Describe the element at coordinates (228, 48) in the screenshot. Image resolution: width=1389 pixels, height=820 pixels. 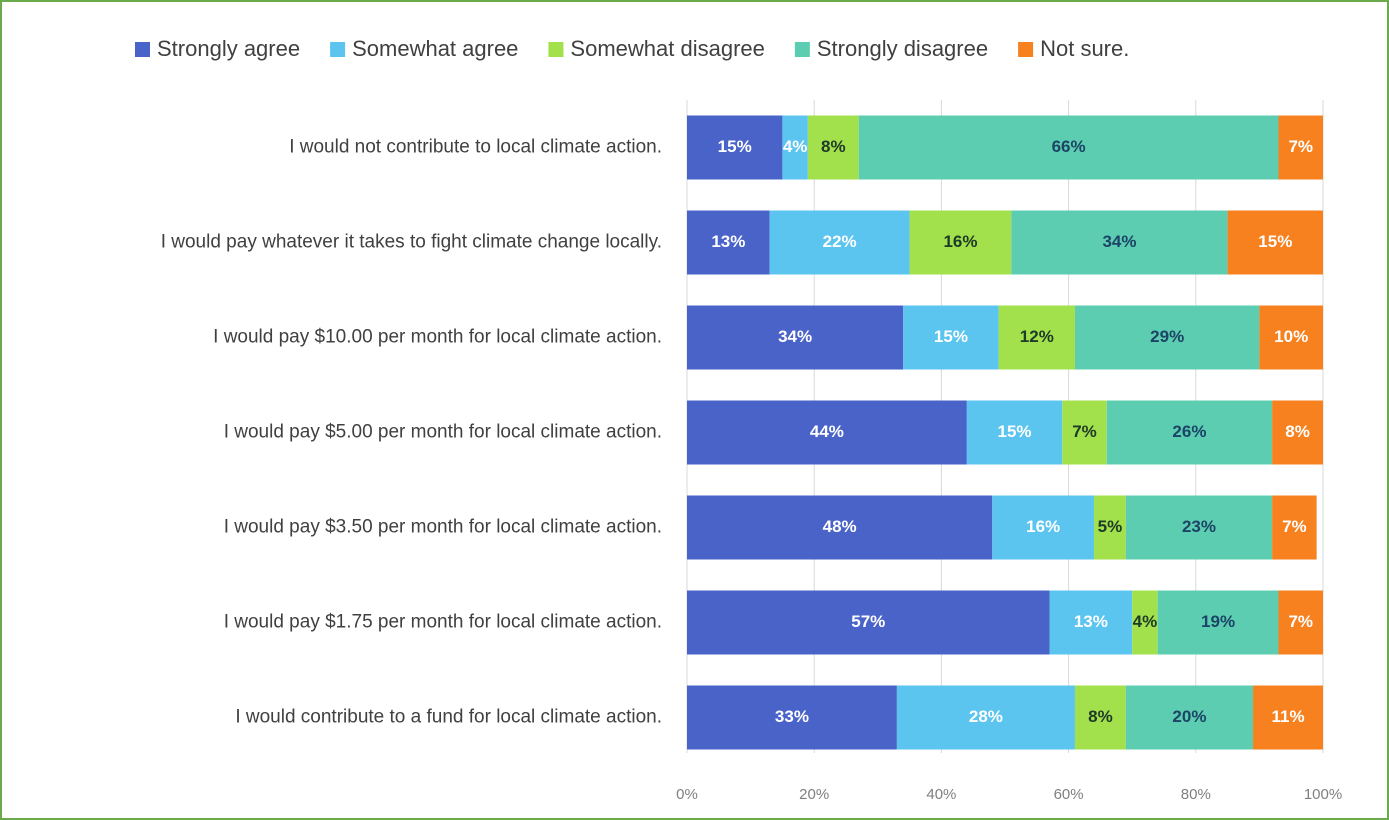
I see `legend-label: Strongly agree` at that location.